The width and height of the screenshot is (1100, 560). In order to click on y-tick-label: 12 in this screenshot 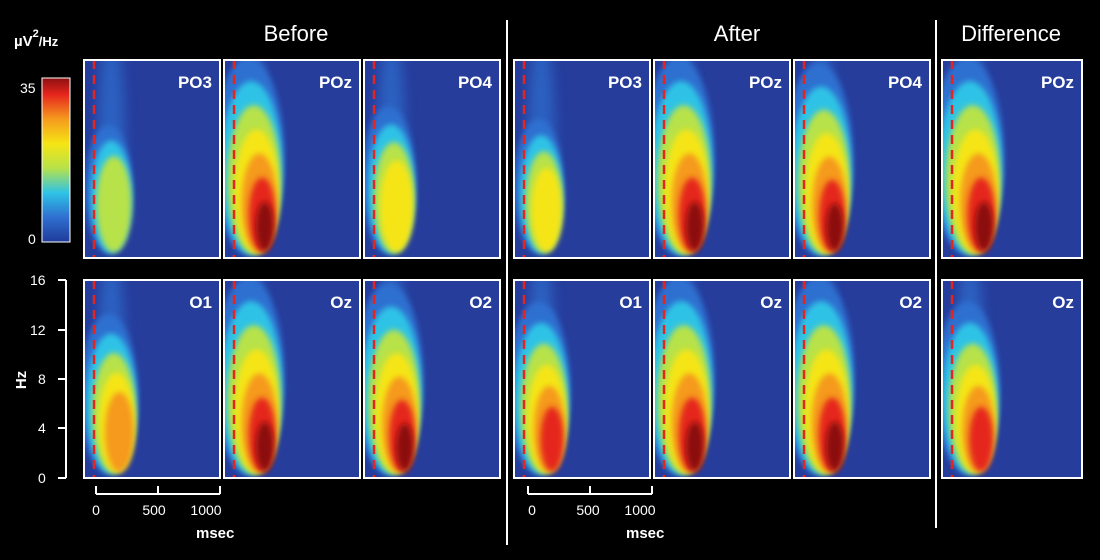, I will do `click(38, 330)`.